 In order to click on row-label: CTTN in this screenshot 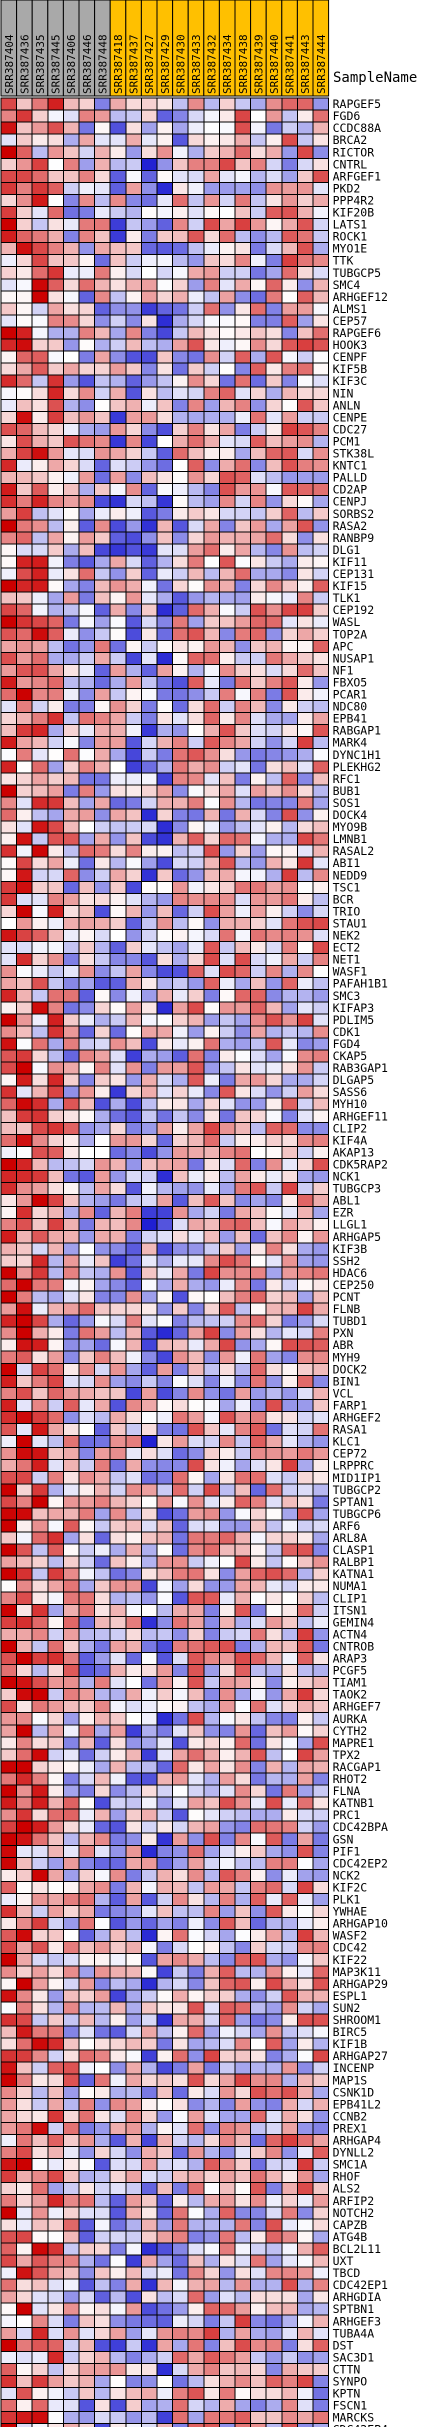, I will do `click(347, 2369)`.